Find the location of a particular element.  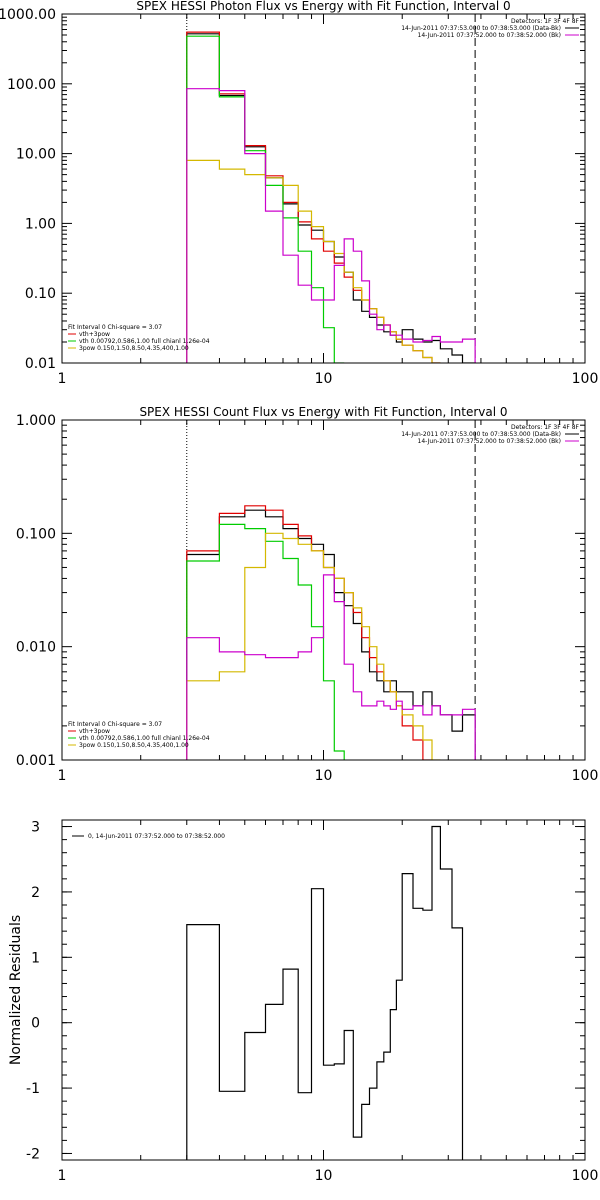

series-line-vth is located at coordinates (265, 641).